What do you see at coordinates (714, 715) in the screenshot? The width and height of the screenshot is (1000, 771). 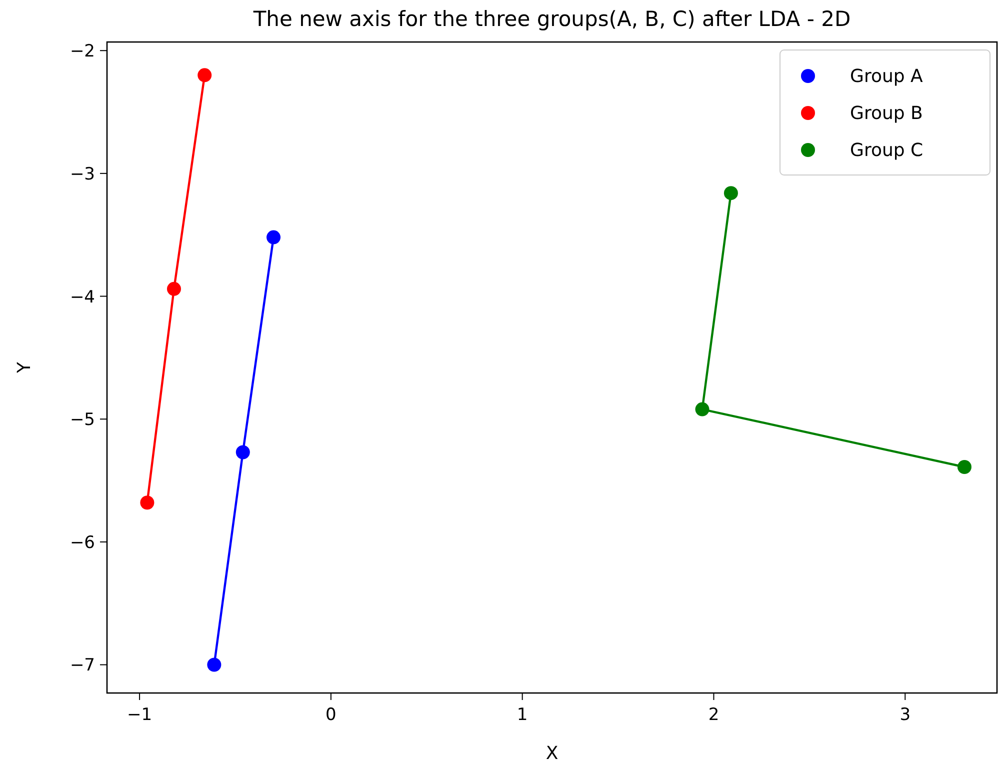 I see `x-tick-label: 2` at bounding box center [714, 715].